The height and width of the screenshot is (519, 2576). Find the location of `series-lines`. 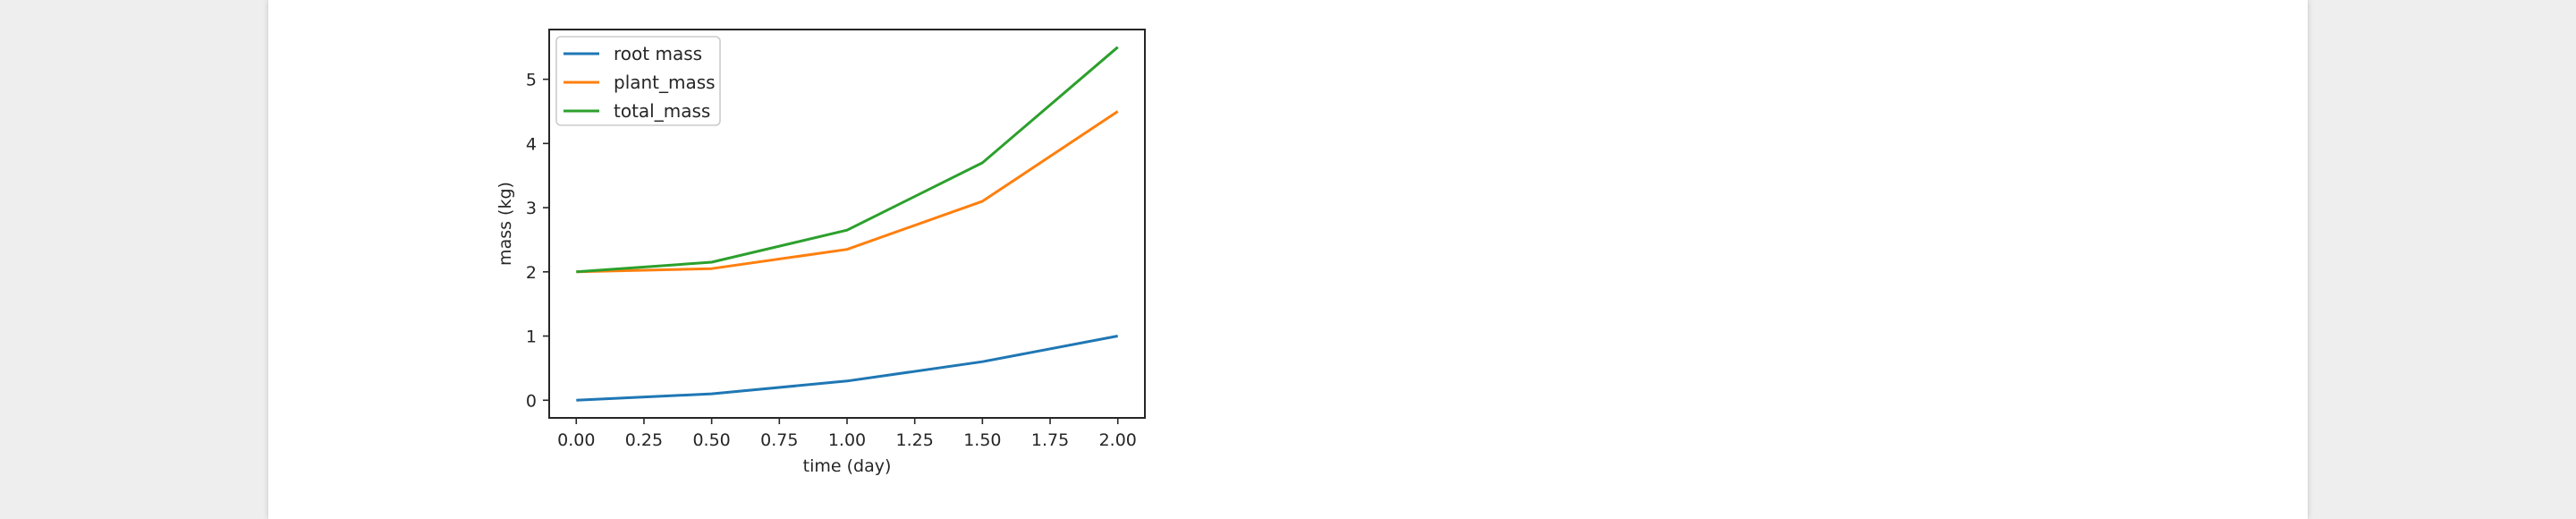

series-lines is located at coordinates (847, 224).